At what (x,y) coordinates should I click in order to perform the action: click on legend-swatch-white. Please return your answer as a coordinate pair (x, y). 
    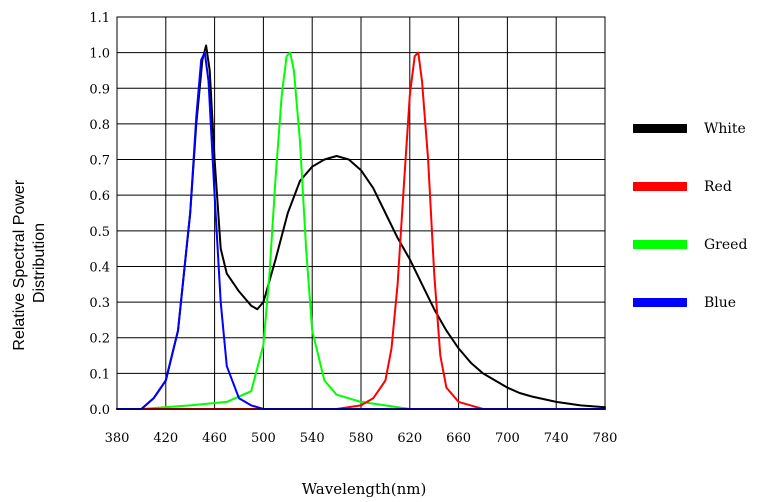
    Looking at the image, I should click on (660, 128).